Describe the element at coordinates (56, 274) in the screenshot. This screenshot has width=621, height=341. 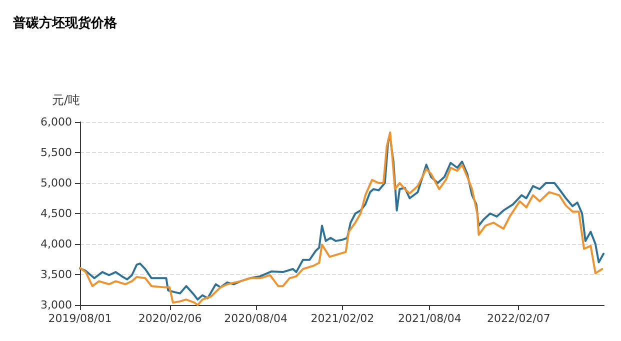
I see `y-tick-label: 3,500` at that location.